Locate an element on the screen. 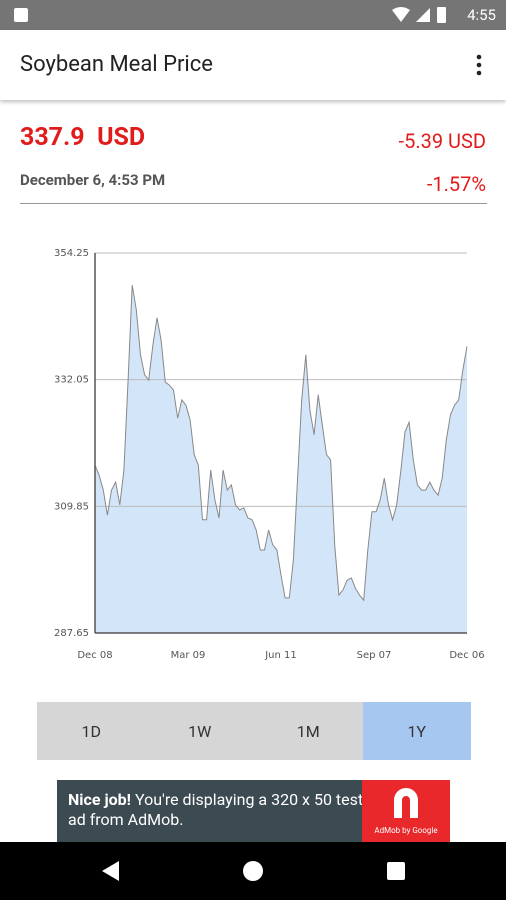  navigation-bar is located at coordinates (253, 871).